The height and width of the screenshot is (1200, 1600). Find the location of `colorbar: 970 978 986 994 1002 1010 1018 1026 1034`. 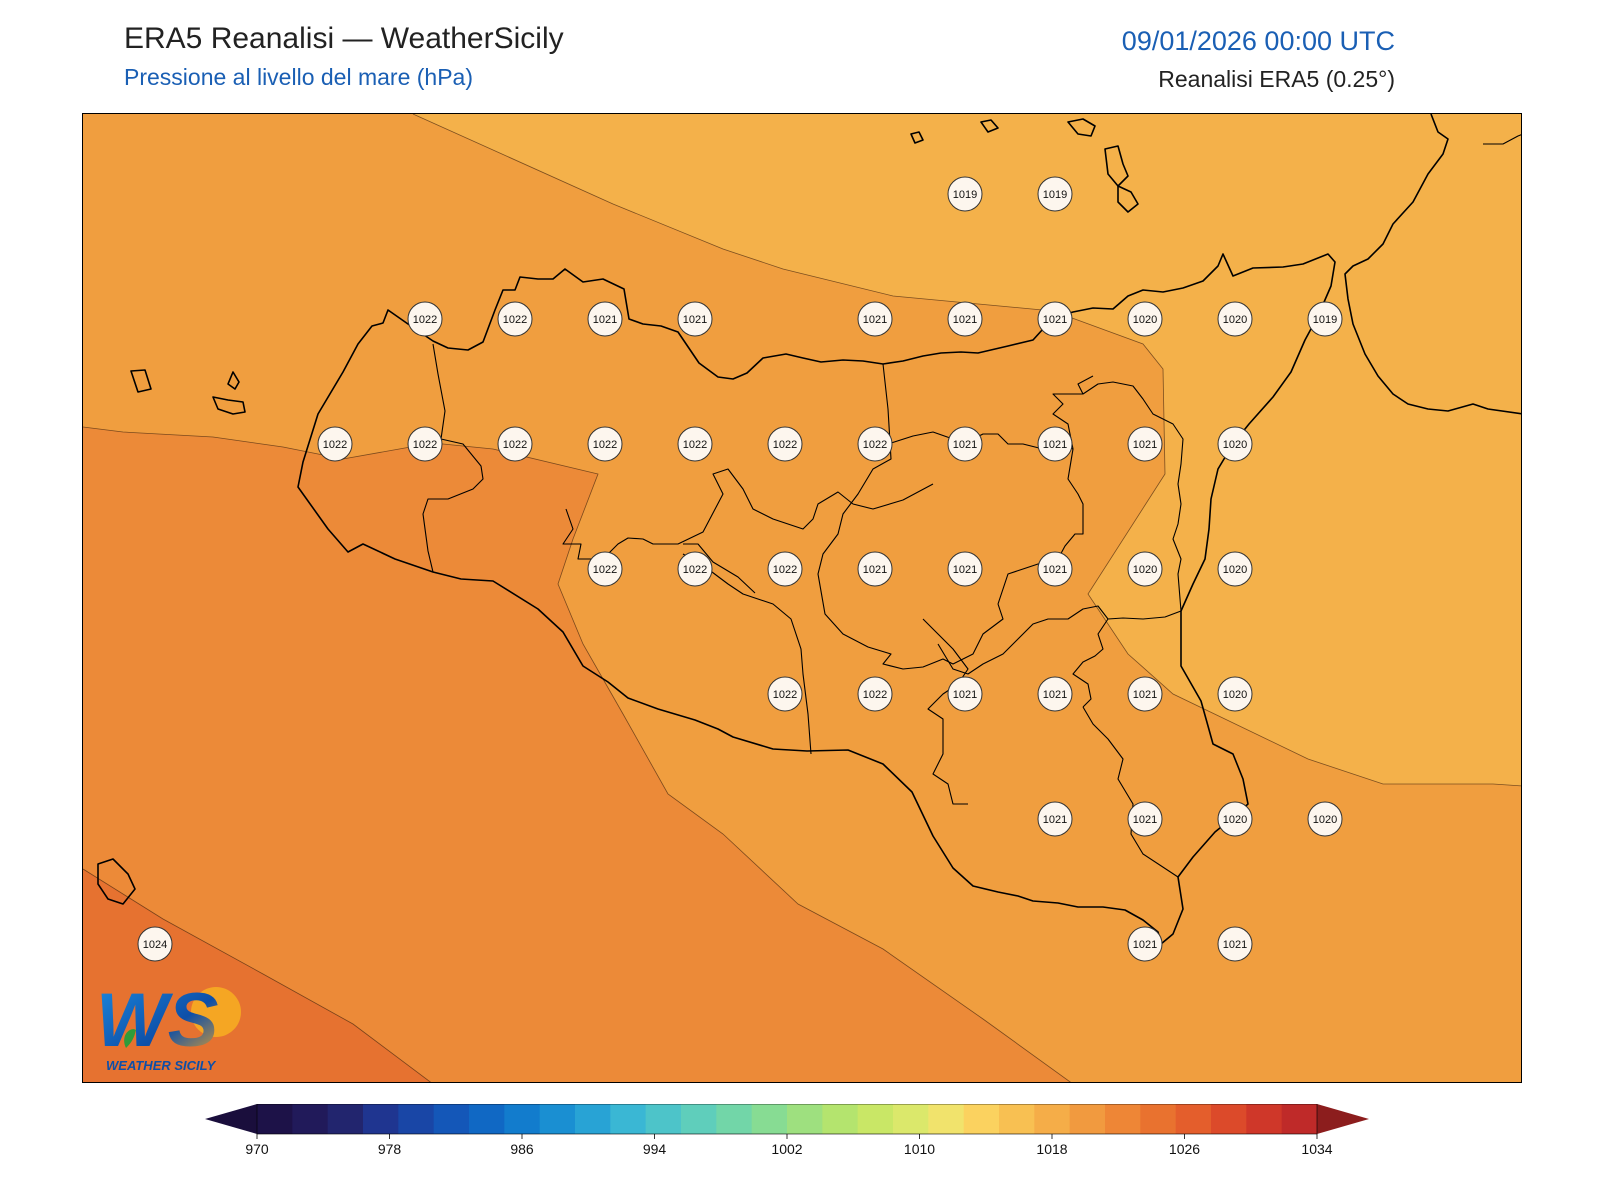

colorbar: 970 978 986 994 1002 1010 1018 1026 1034 is located at coordinates (805, 1136).